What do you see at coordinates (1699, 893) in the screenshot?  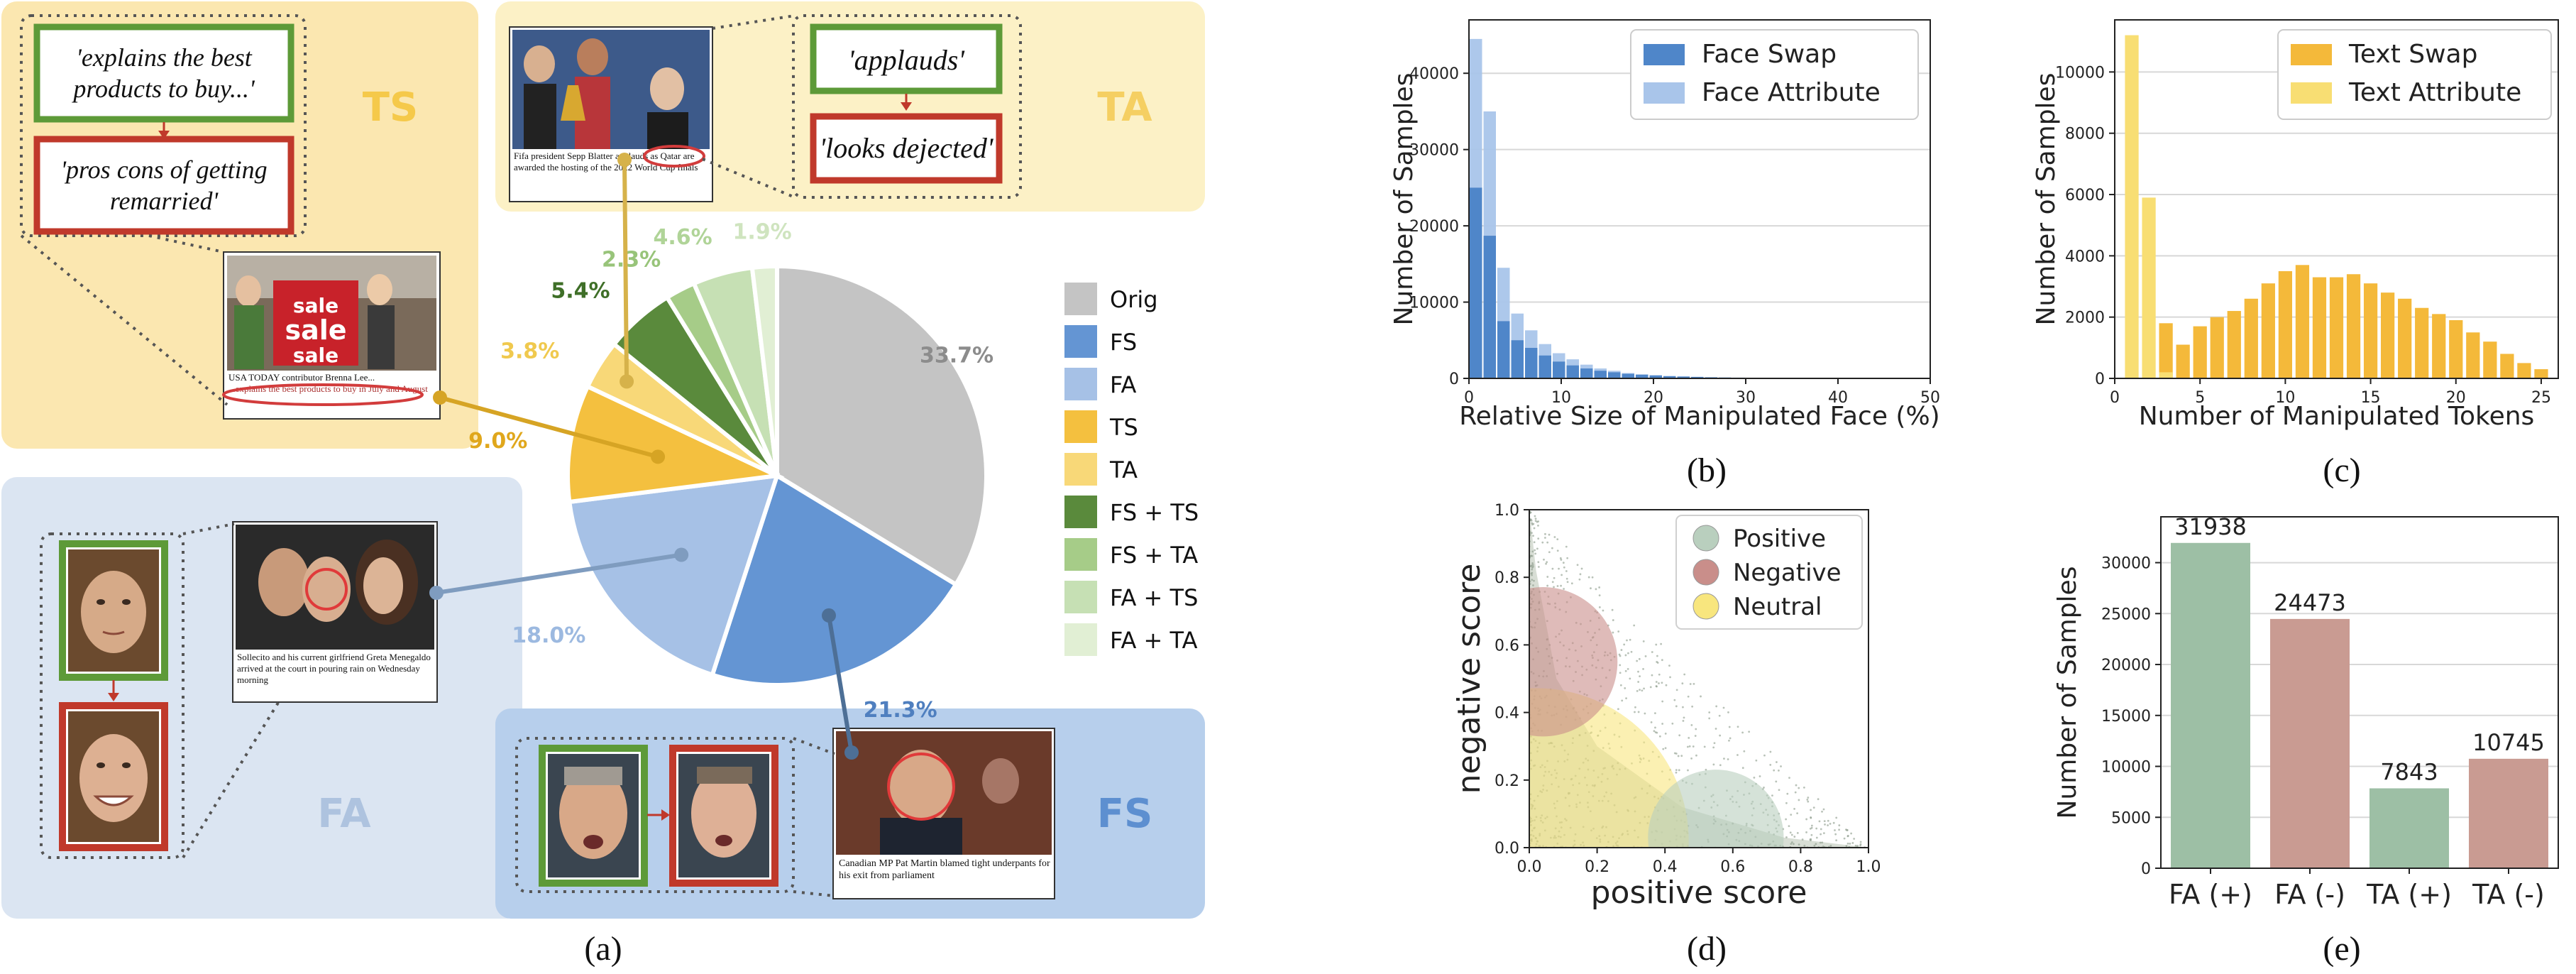 I see `d-xlabel: positive score` at bounding box center [1699, 893].